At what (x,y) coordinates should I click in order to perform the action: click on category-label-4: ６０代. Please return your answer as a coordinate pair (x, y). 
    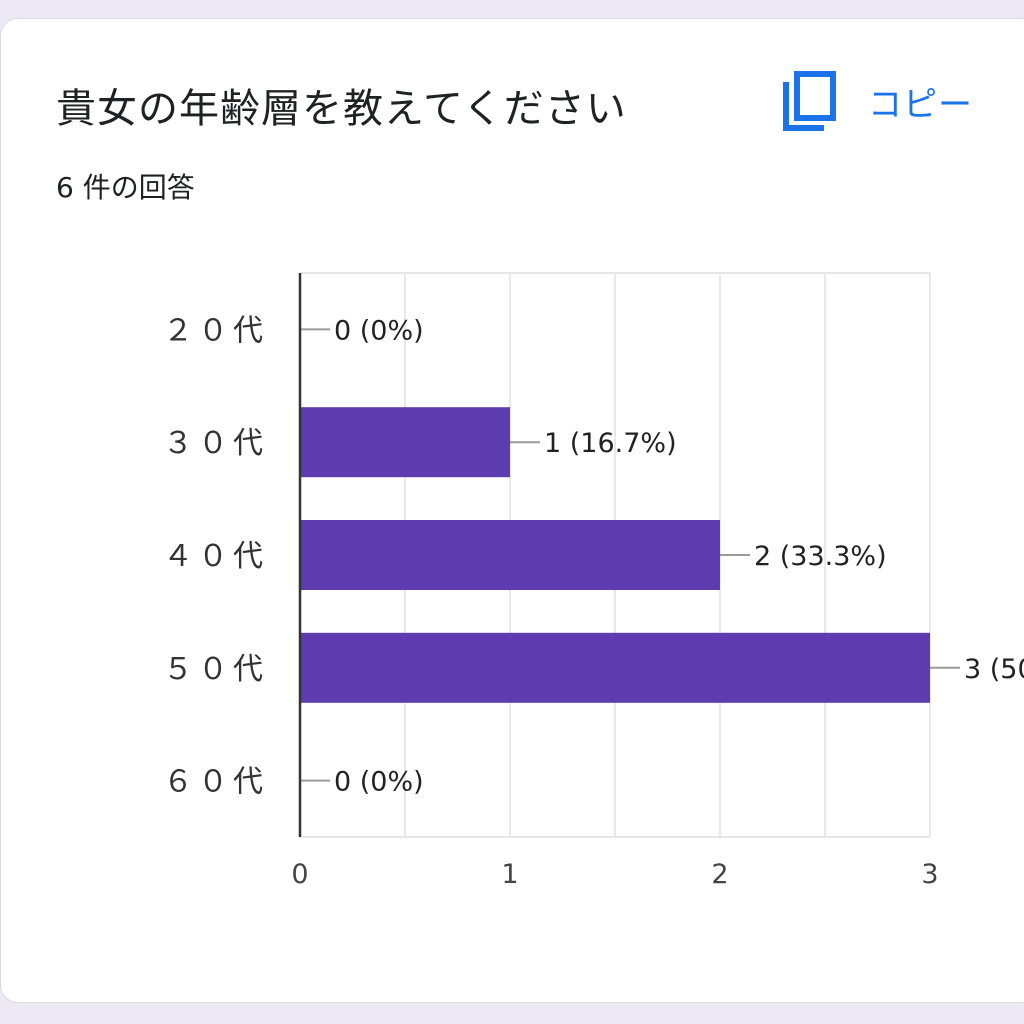
    Looking at the image, I should click on (215, 782).